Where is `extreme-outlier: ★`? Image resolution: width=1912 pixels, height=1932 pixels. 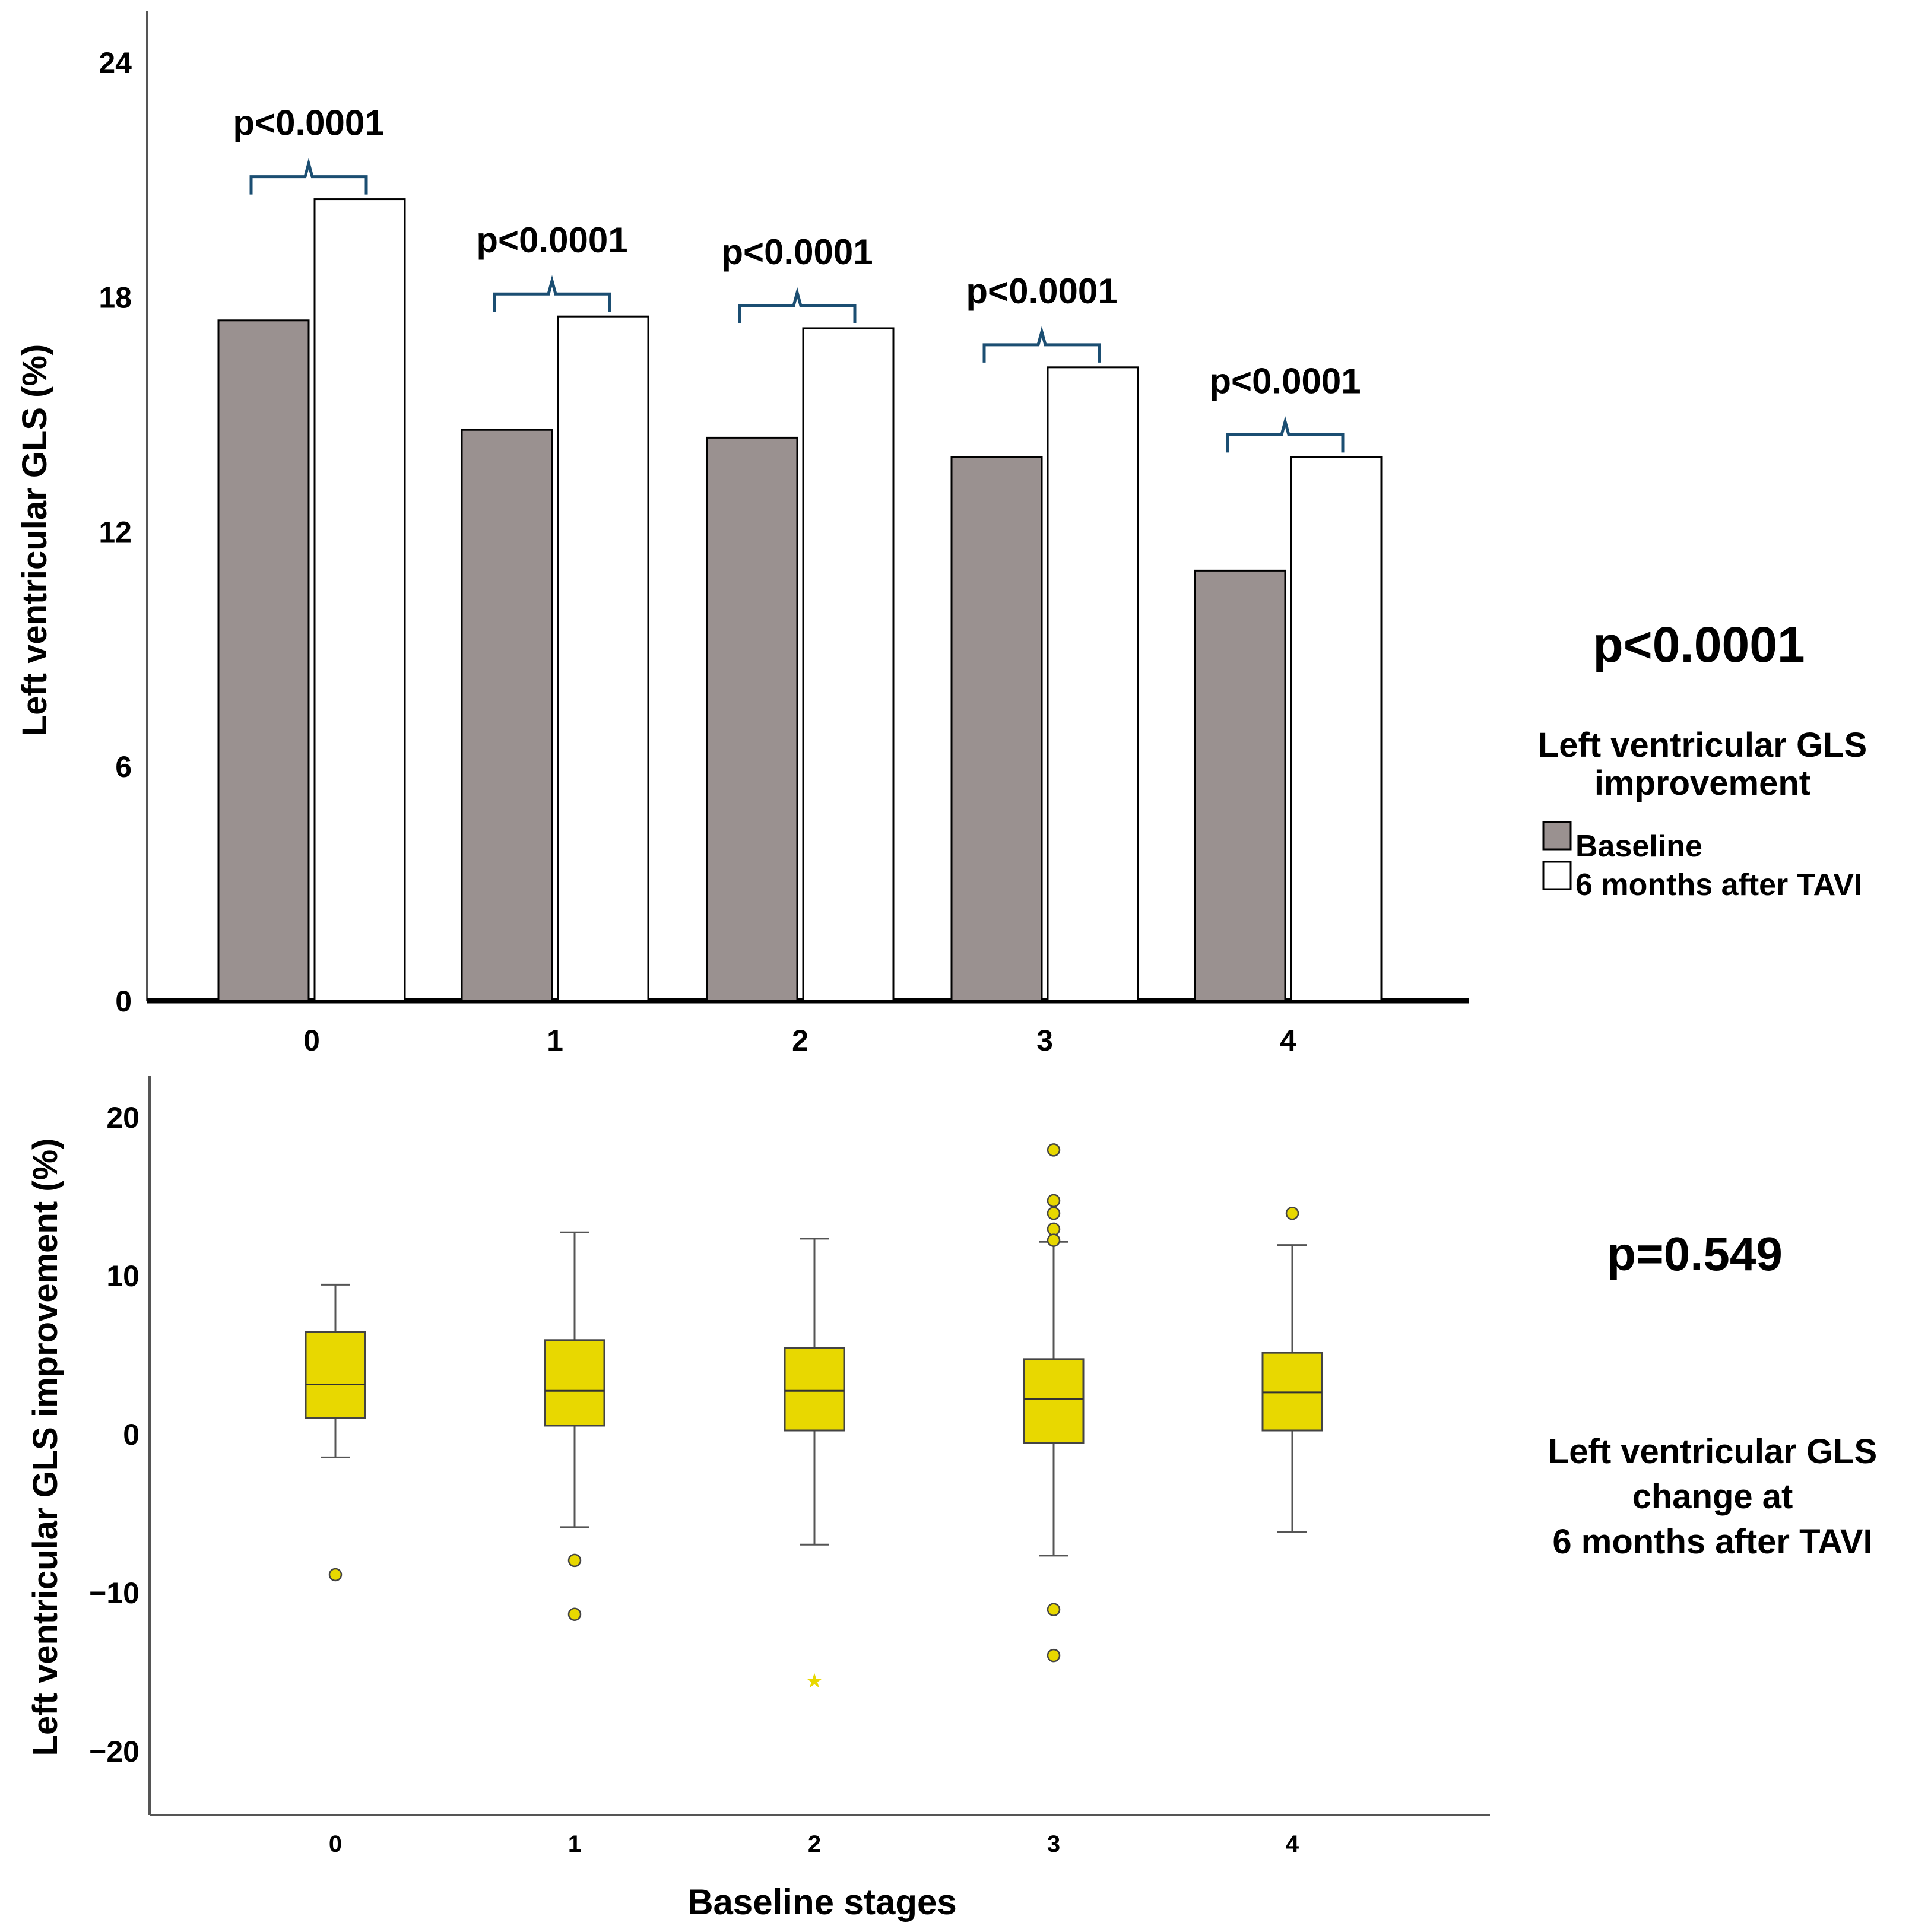
extreme-outlier: ★ is located at coordinates (815, 1681).